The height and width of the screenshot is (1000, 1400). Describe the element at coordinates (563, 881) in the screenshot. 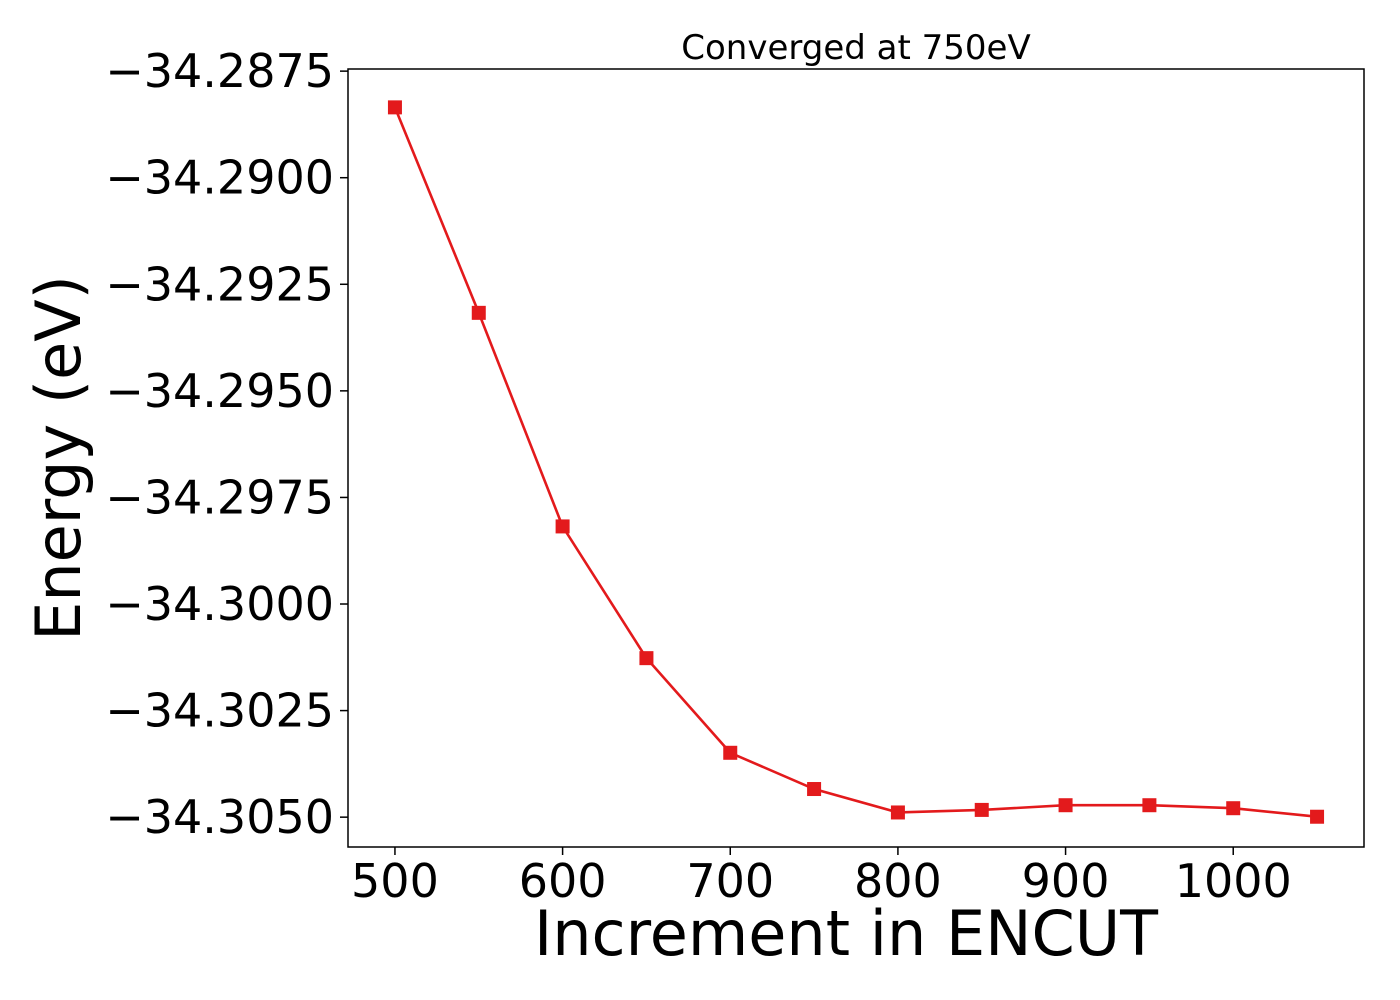

I see `x-tick-label: 600` at that location.